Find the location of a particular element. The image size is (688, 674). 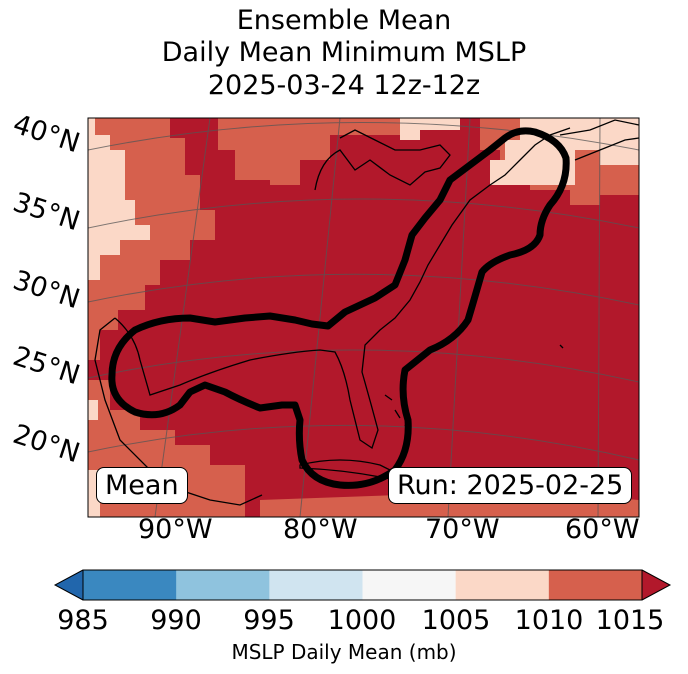

parallel-40n is located at coordinates (363, 136).